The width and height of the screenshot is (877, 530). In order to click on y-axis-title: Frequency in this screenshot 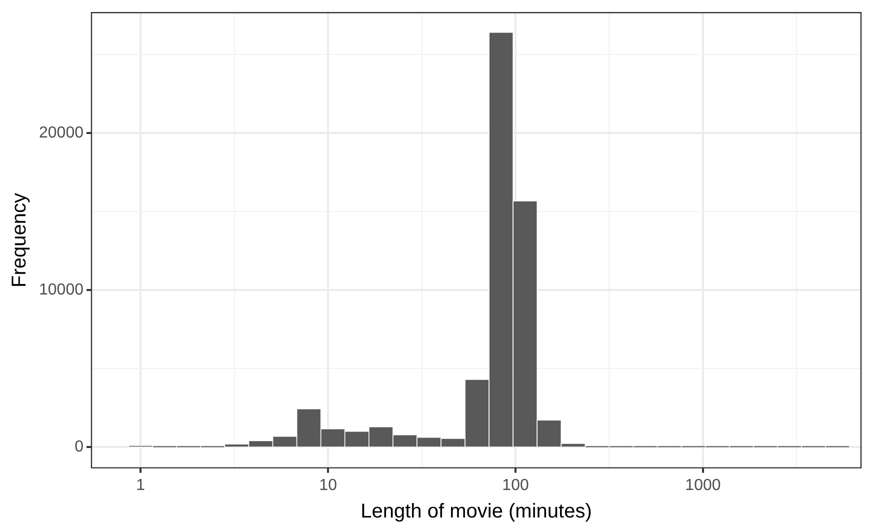, I will do `click(19, 240)`.